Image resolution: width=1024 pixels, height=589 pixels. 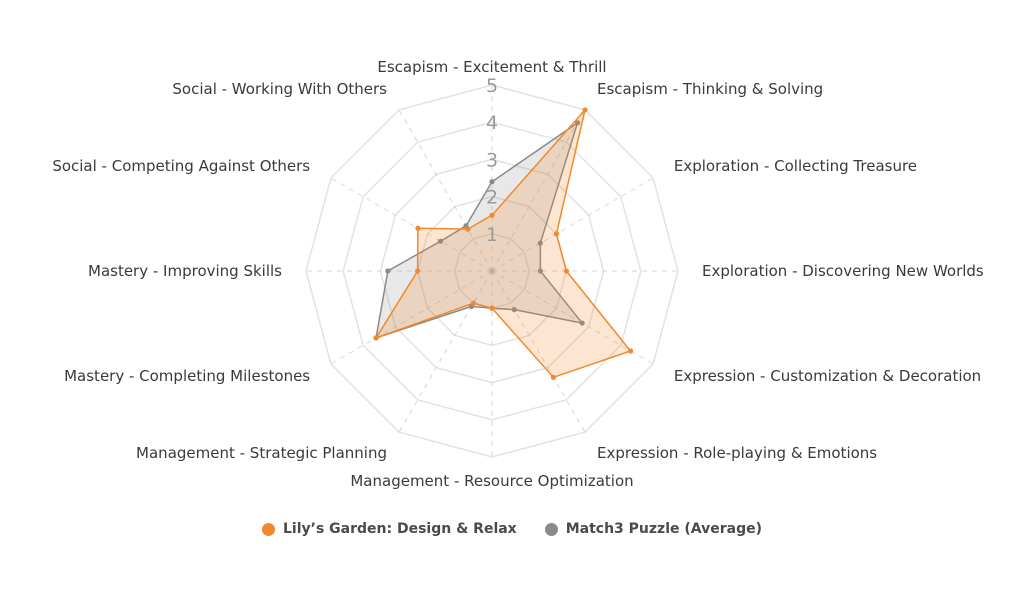 I want to click on grid-ring, so click(x=492, y=271).